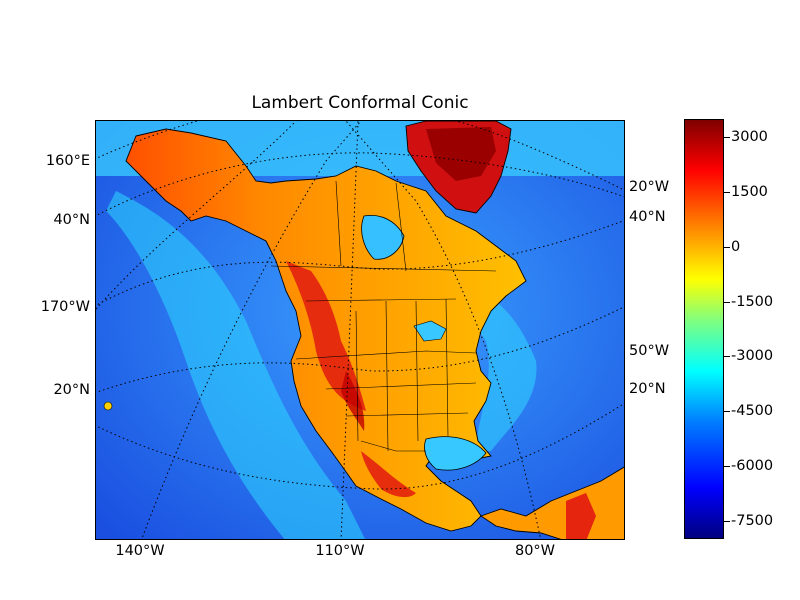 The width and height of the screenshot is (800, 600). I want to click on colorbar-tick-label: -6000, so click(752, 465).